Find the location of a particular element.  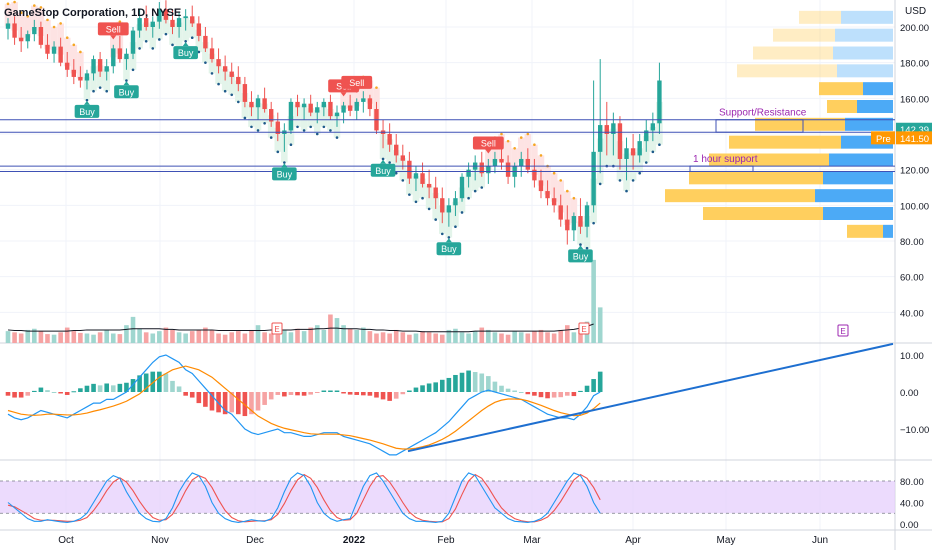

stoch-tick-1: 40.00 is located at coordinates (912, 504).